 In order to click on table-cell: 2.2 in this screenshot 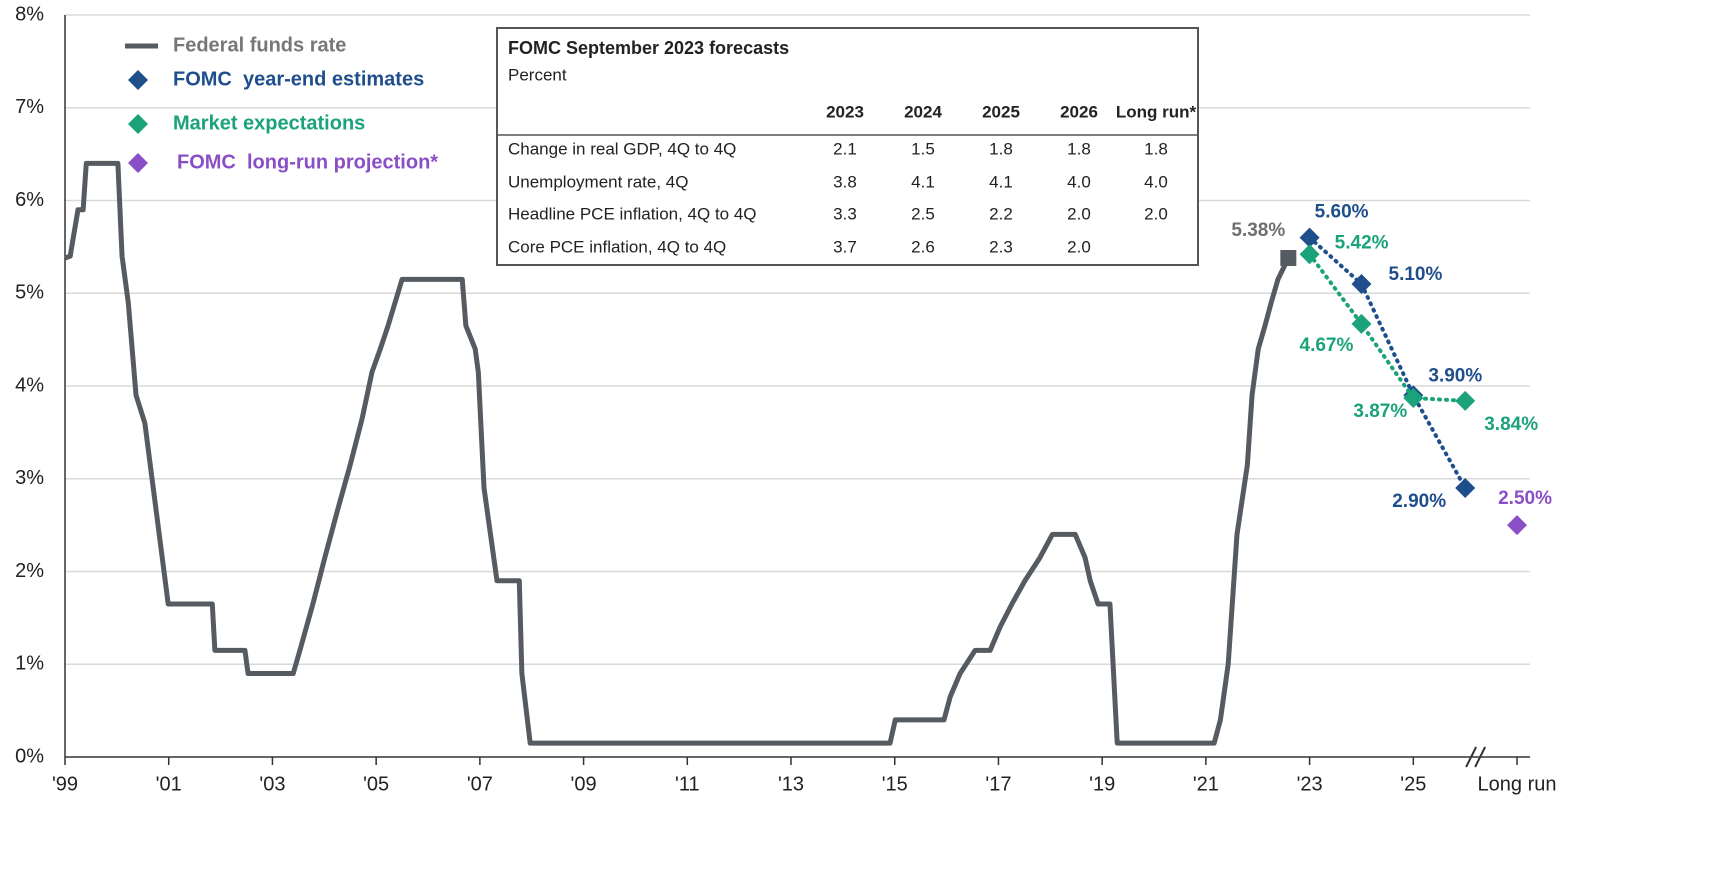, I will do `click(1001, 213)`.